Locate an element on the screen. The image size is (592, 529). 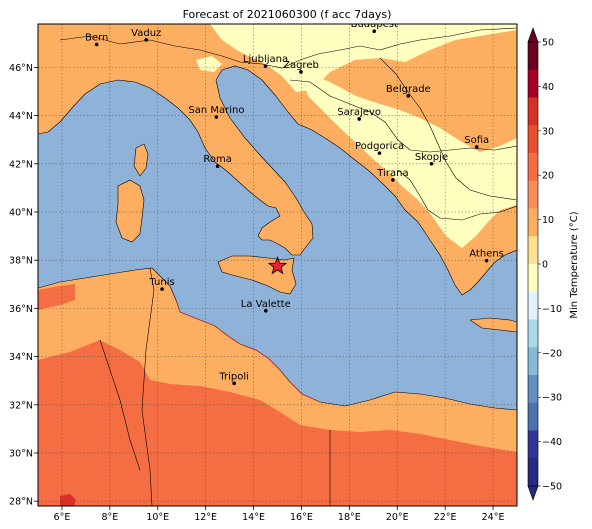
colorbar-tick-label: 10 is located at coordinates (548, 220).